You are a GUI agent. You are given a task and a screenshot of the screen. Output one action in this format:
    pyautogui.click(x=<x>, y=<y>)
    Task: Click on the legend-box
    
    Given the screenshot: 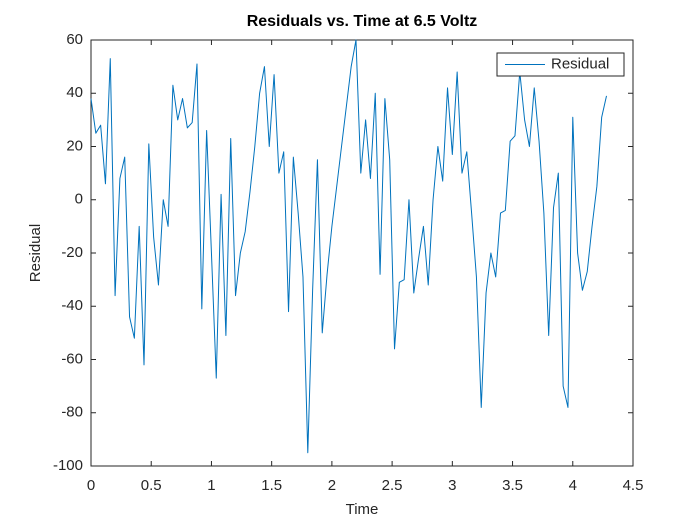 What is the action you would take?
    pyautogui.click(x=560, y=64)
    